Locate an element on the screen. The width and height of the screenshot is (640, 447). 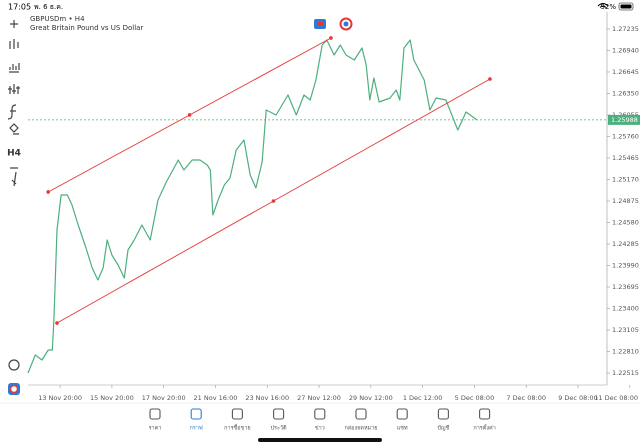
one-click-sell-mark is located at coordinates (346, 24).